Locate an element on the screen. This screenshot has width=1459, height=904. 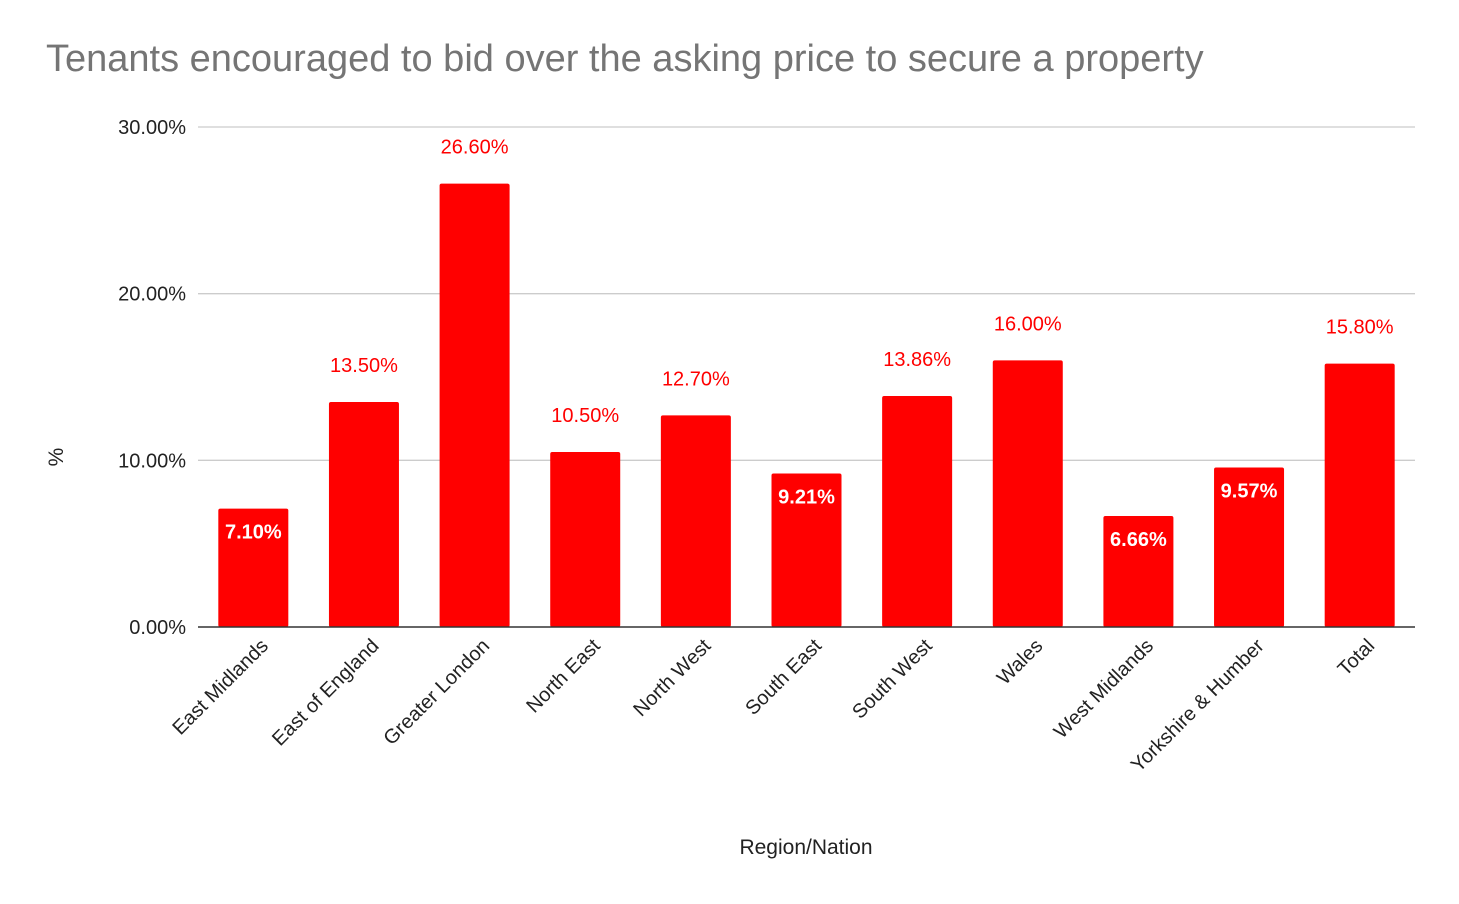
x-tick-label: South West is located at coordinates (892, 679).